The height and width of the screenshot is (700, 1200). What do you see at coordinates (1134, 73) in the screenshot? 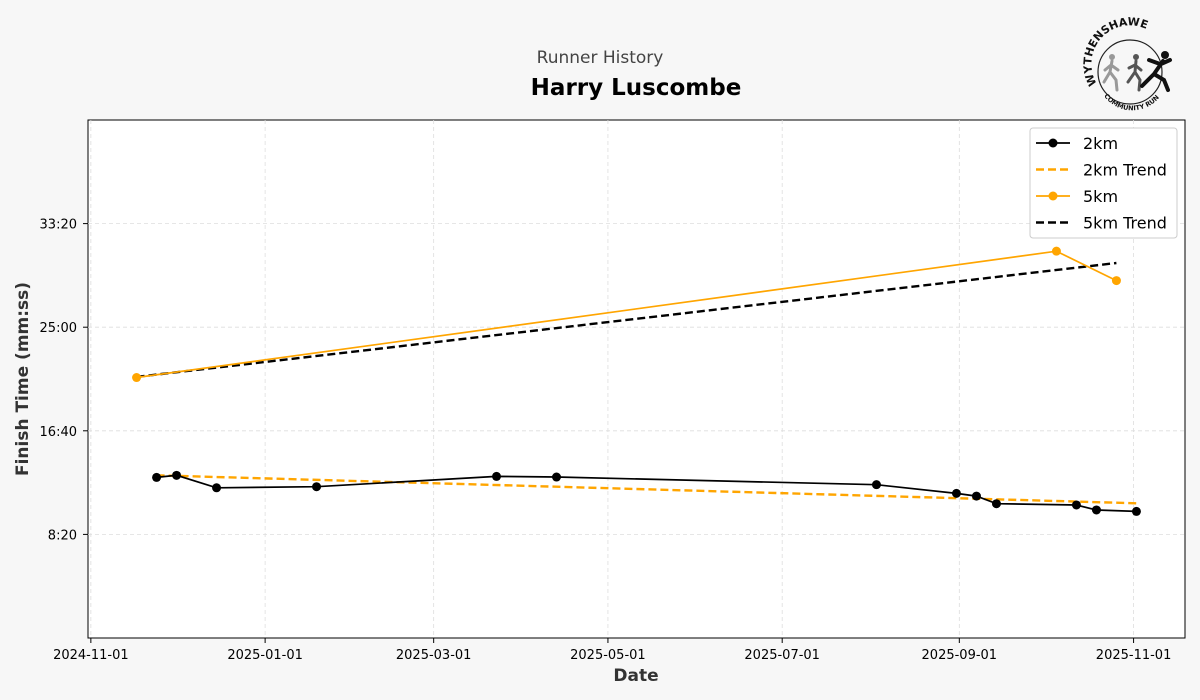
I see `runner-figure-mid` at bounding box center [1134, 73].